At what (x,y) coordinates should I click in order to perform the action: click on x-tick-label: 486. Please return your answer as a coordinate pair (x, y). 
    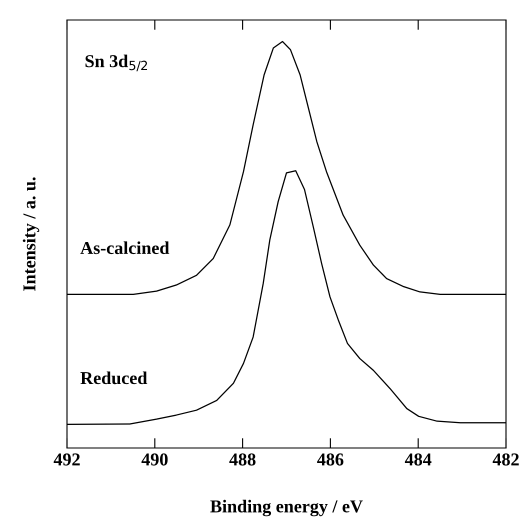
    Looking at the image, I should click on (330, 459).